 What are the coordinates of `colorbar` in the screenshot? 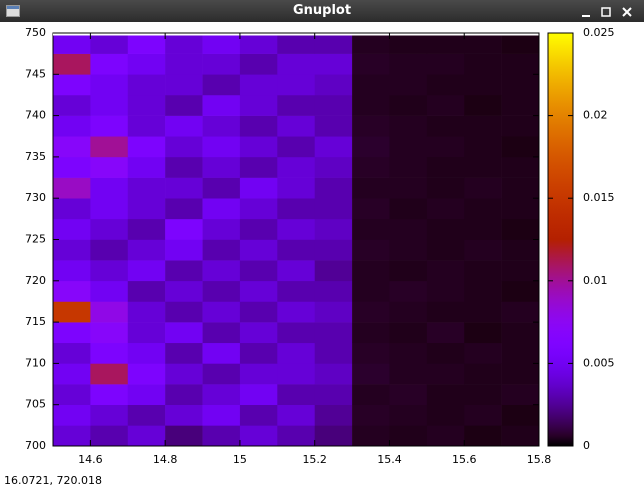 It's located at (560, 239).